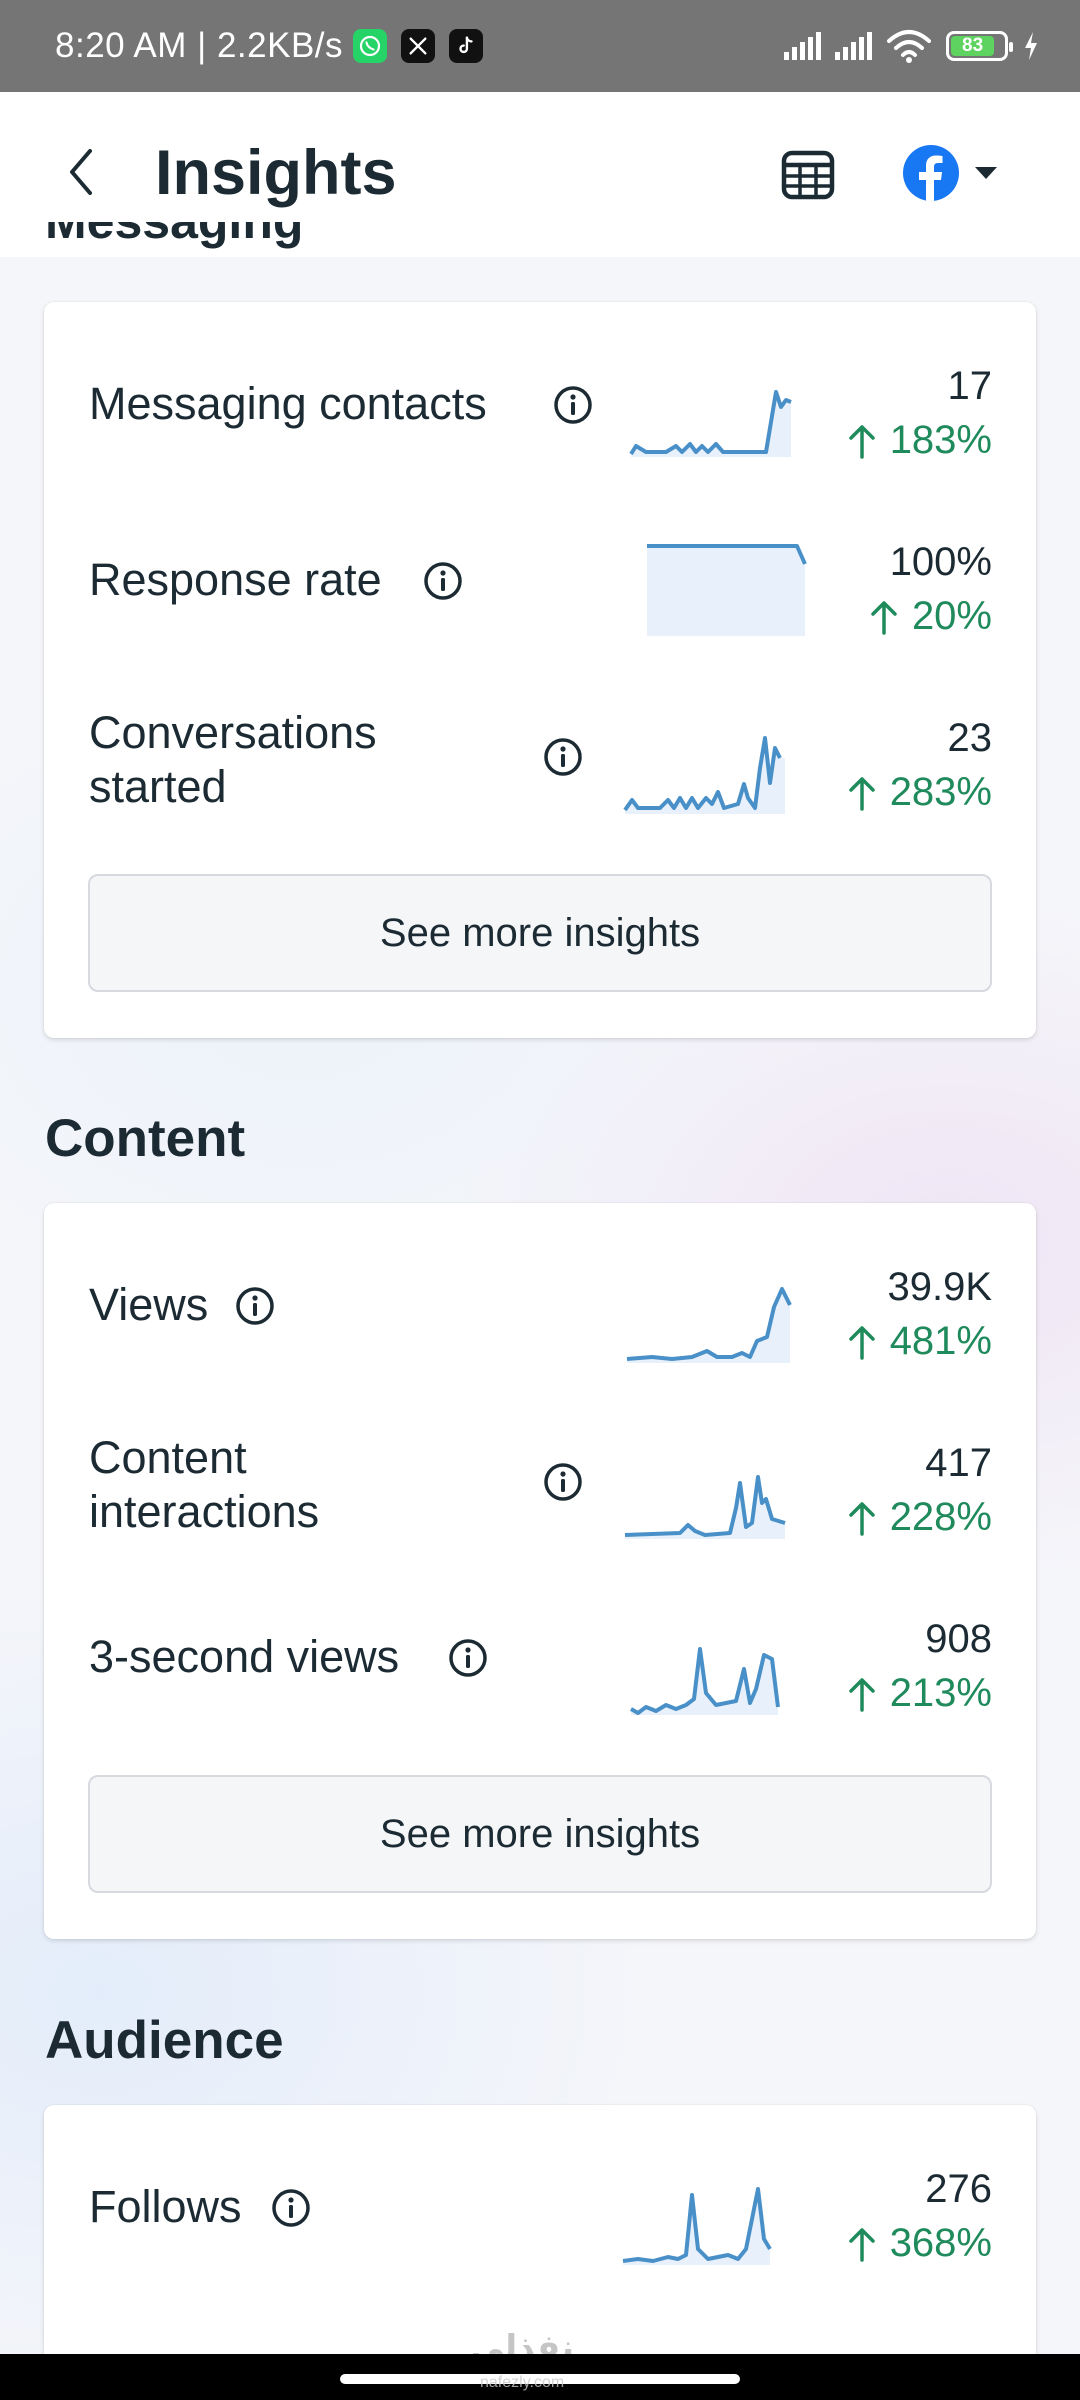 The height and width of the screenshot is (2400, 1080). I want to click on metric-row: Response rate 100% 20%, so click(540, 588).